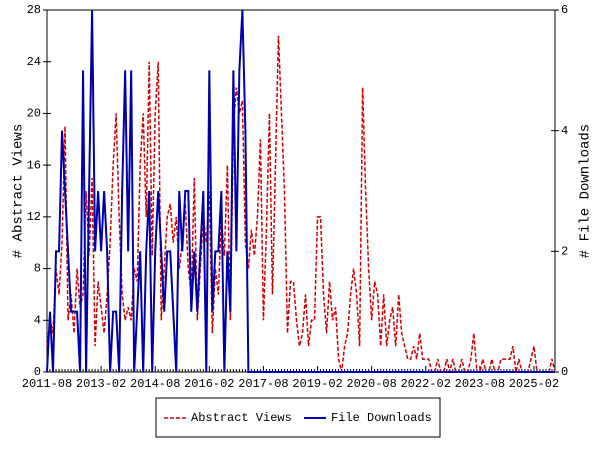 The image size is (600, 450). What do you see at coordinates (209, 384) in the screenshot?
I see `x-tick-label: 2016-02` at bounding box center [209, 384].